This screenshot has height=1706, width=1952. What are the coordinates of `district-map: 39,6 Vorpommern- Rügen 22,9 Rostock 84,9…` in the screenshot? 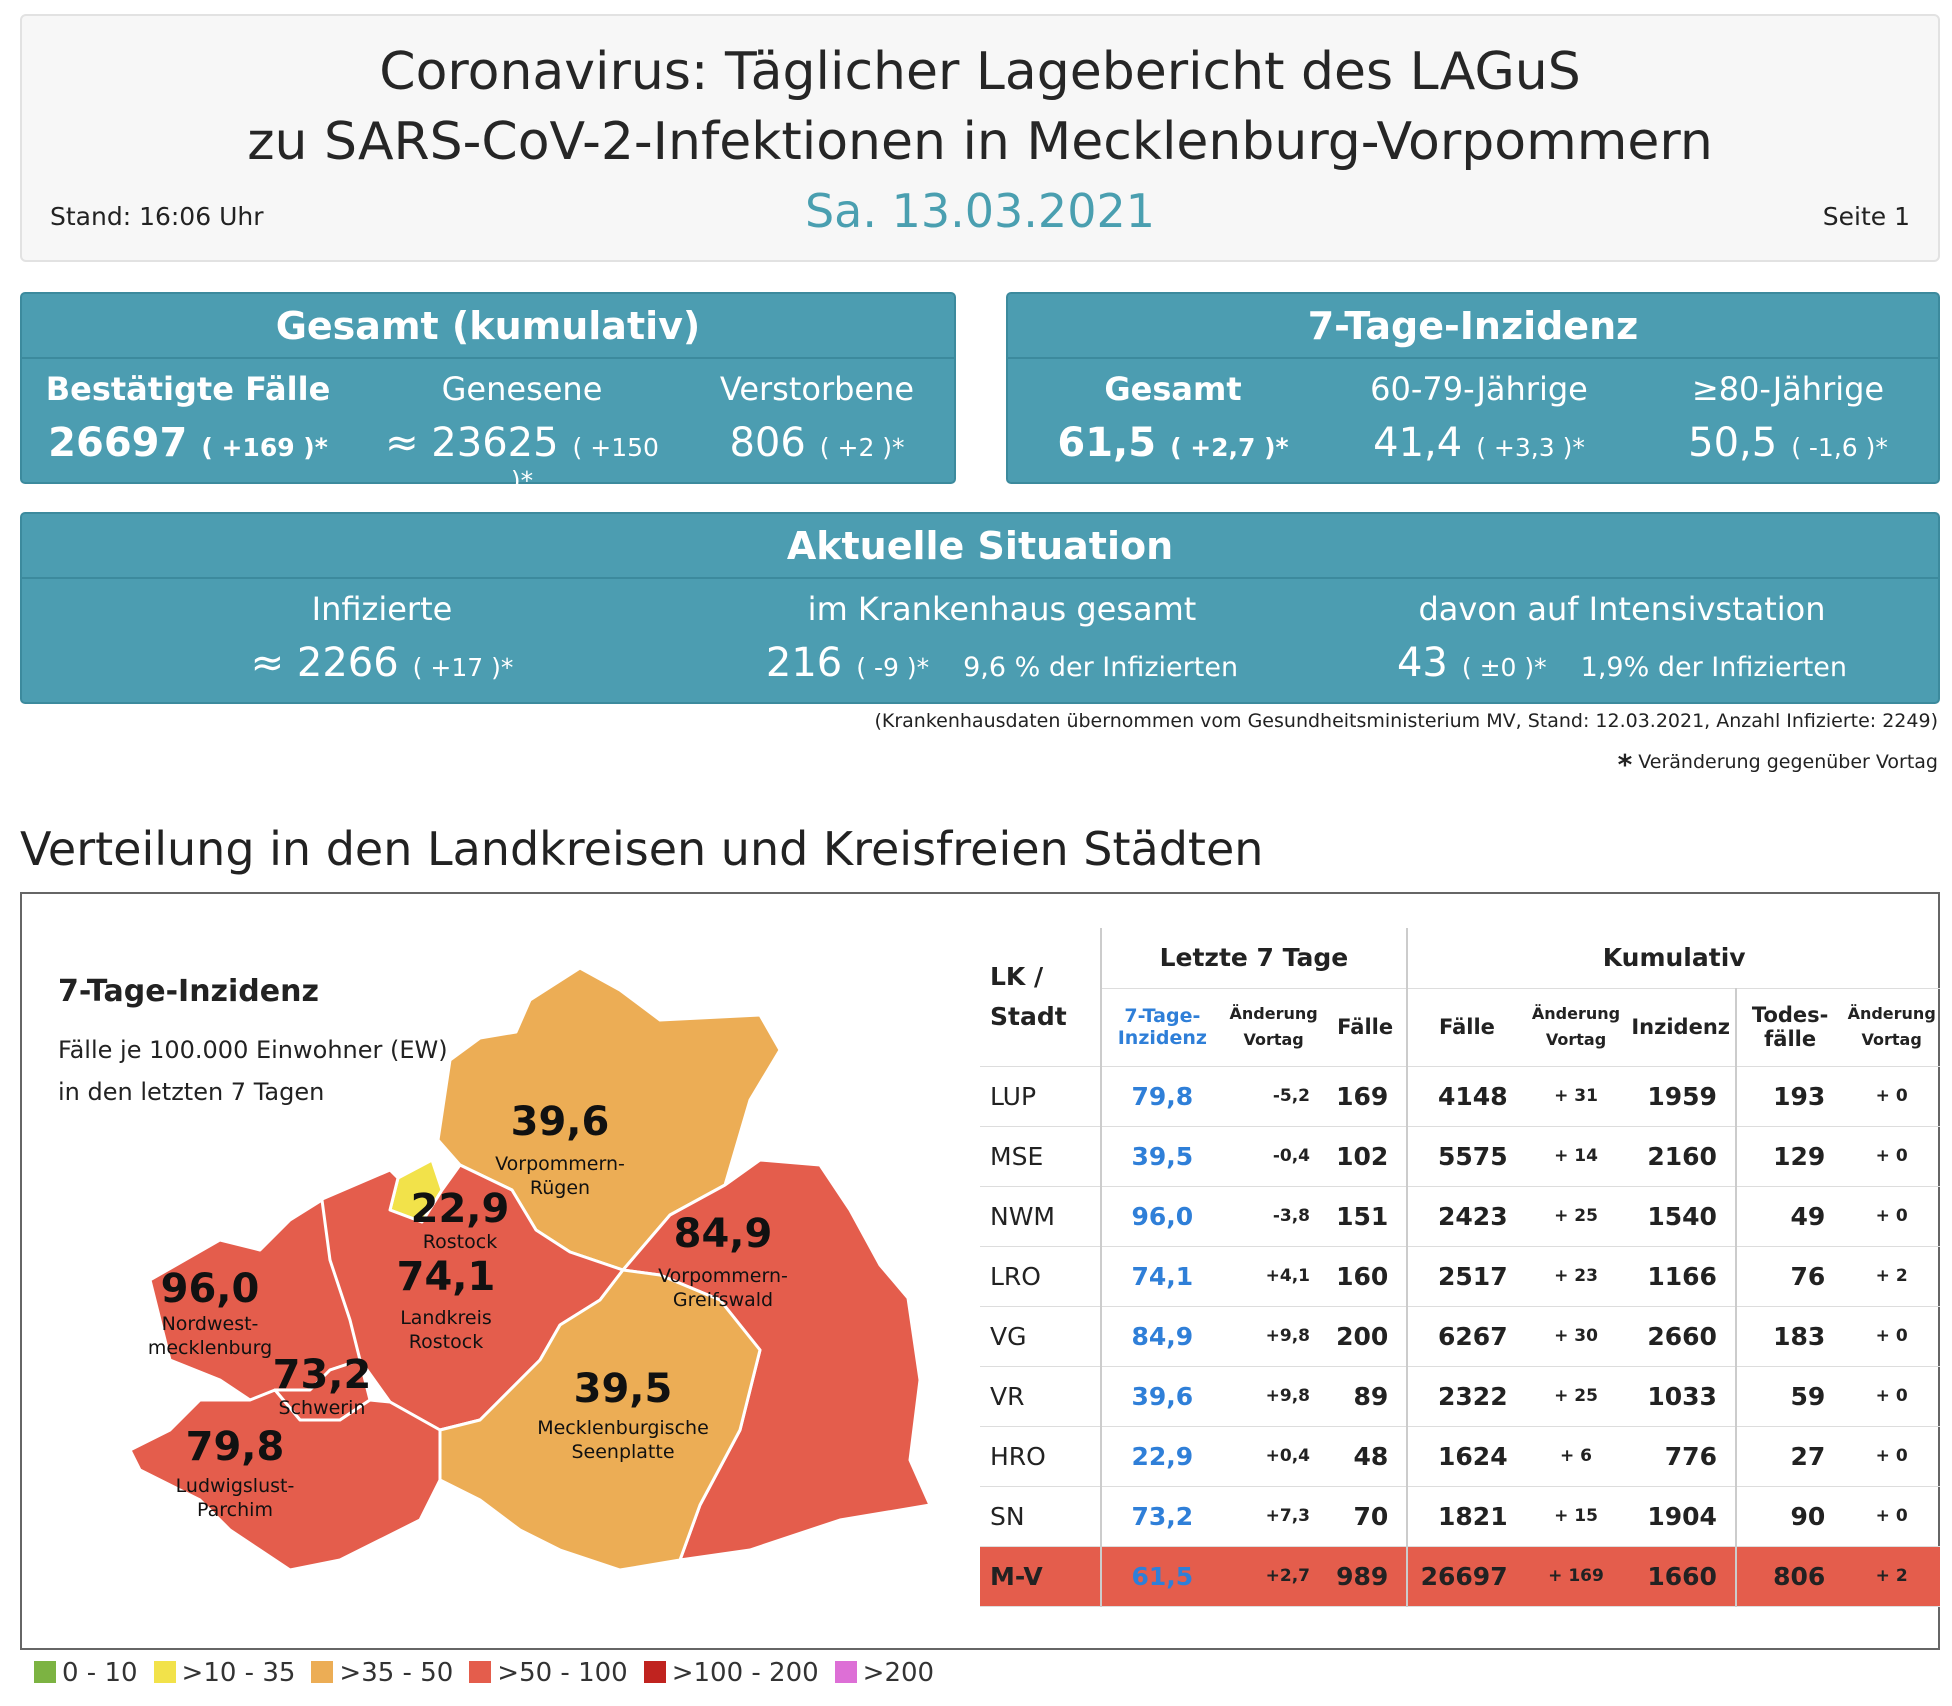 It's located at (530, 1269).